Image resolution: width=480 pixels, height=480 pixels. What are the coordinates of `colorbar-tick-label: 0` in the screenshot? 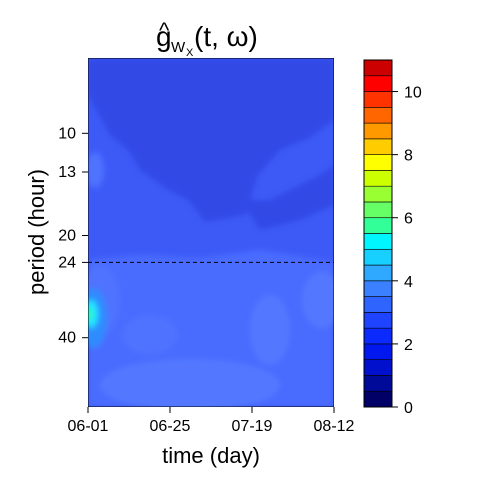 It's located at (408, 408).